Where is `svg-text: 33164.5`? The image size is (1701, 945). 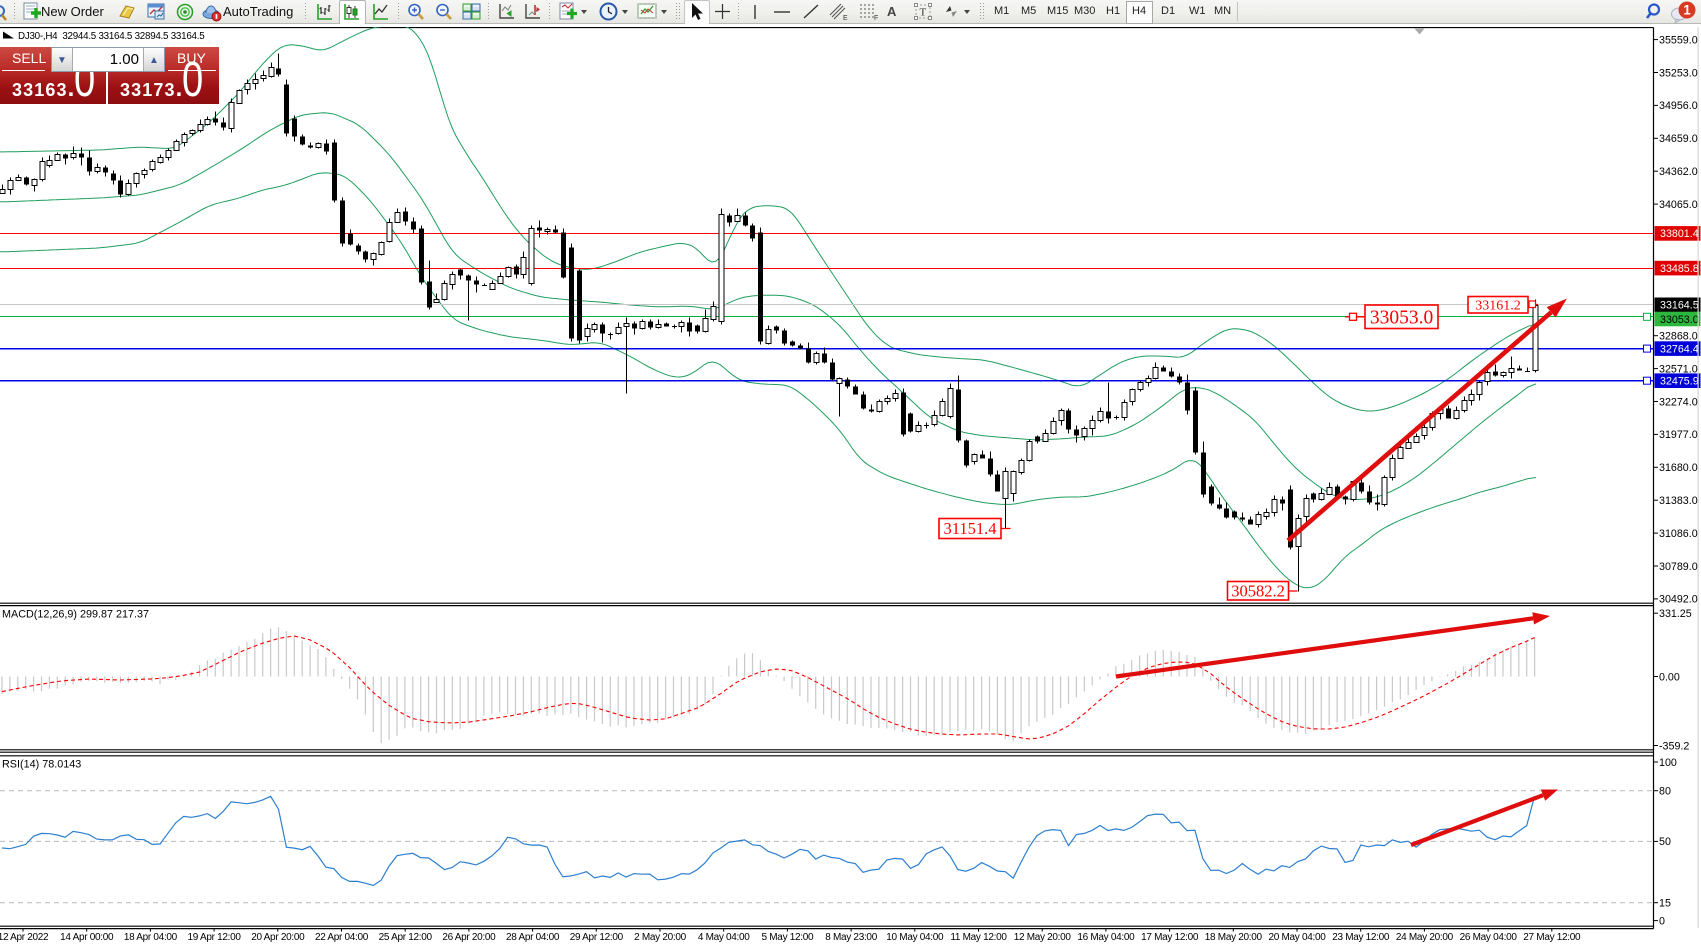 svg-text: 33164.5 is located at coordinates (1679, 306).